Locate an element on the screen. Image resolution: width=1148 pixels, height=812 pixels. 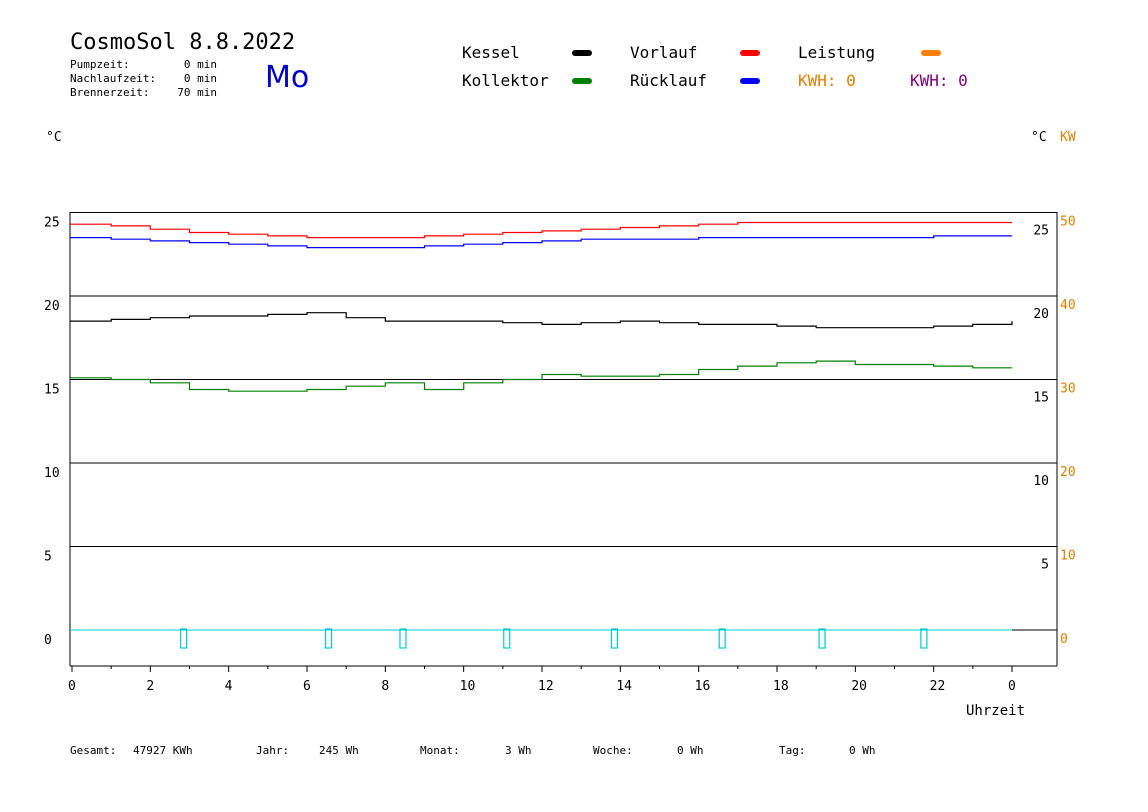
y-tick-label: 15 is located at coordinates (52, 390).